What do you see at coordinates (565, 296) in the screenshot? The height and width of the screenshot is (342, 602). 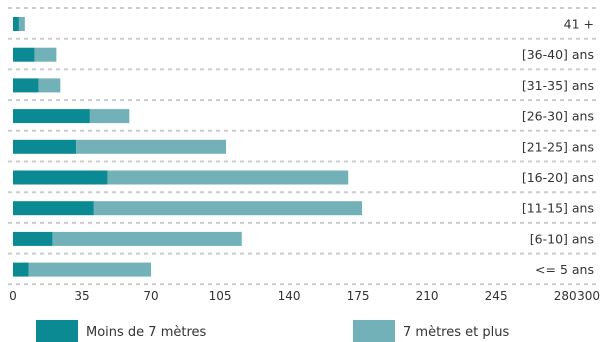 I see `x-tick-label: 280` at bounding box center [565, 296].